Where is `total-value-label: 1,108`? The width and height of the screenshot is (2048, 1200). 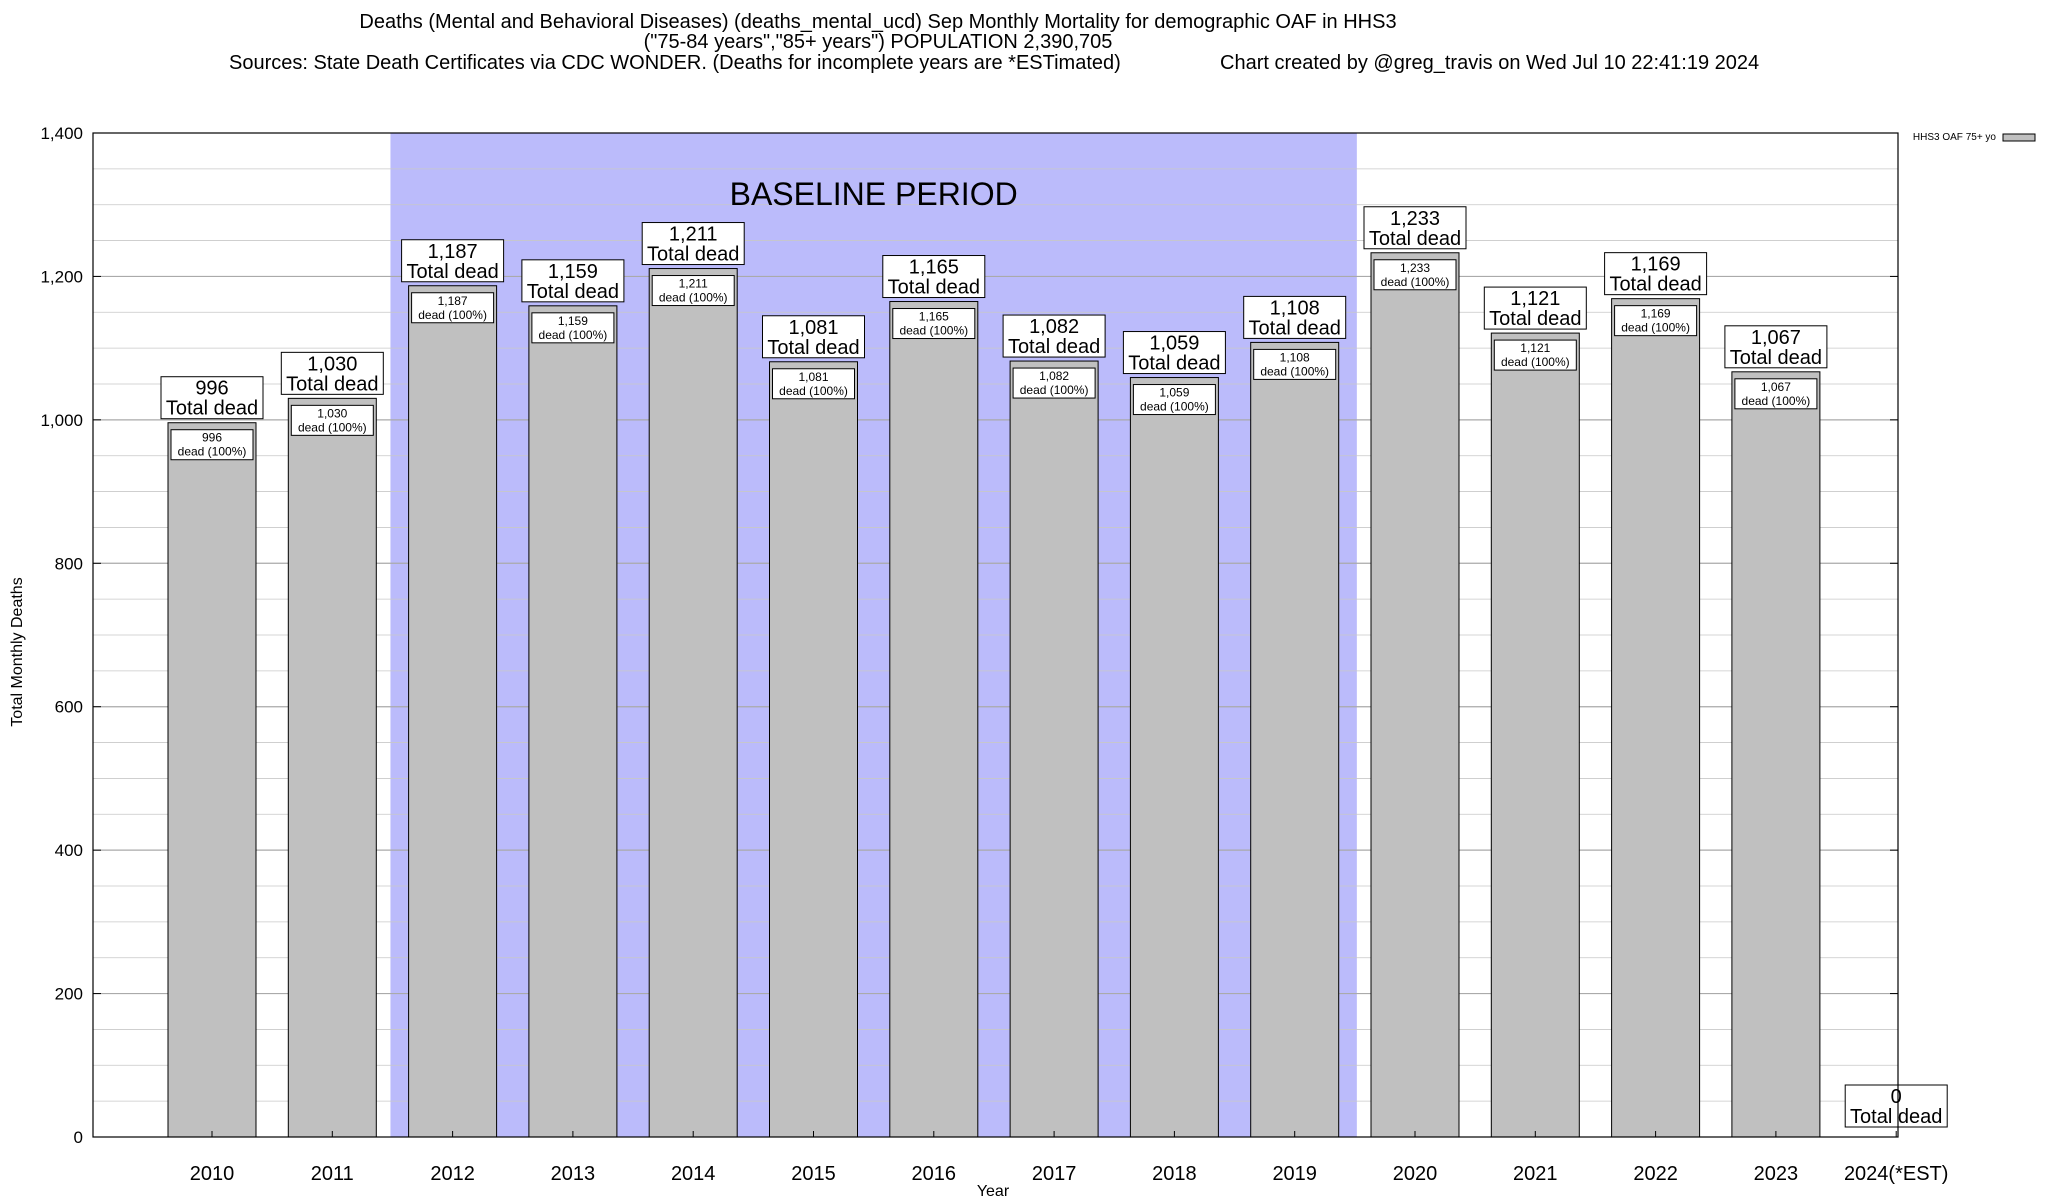 total-value-label: 1,108 is located at coordinates (1295, 308).